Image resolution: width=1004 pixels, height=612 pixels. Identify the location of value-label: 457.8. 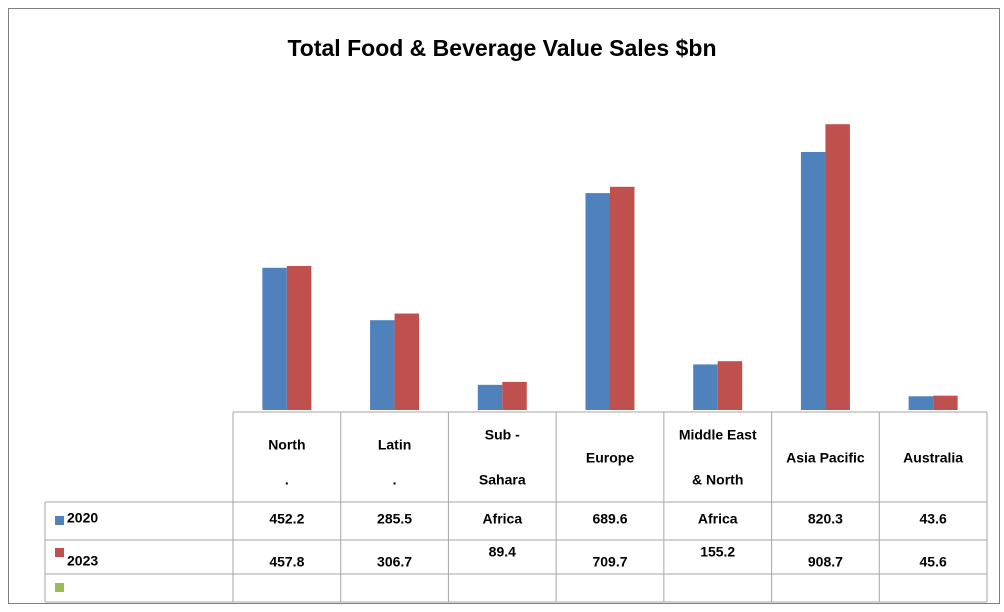
(286, 562).